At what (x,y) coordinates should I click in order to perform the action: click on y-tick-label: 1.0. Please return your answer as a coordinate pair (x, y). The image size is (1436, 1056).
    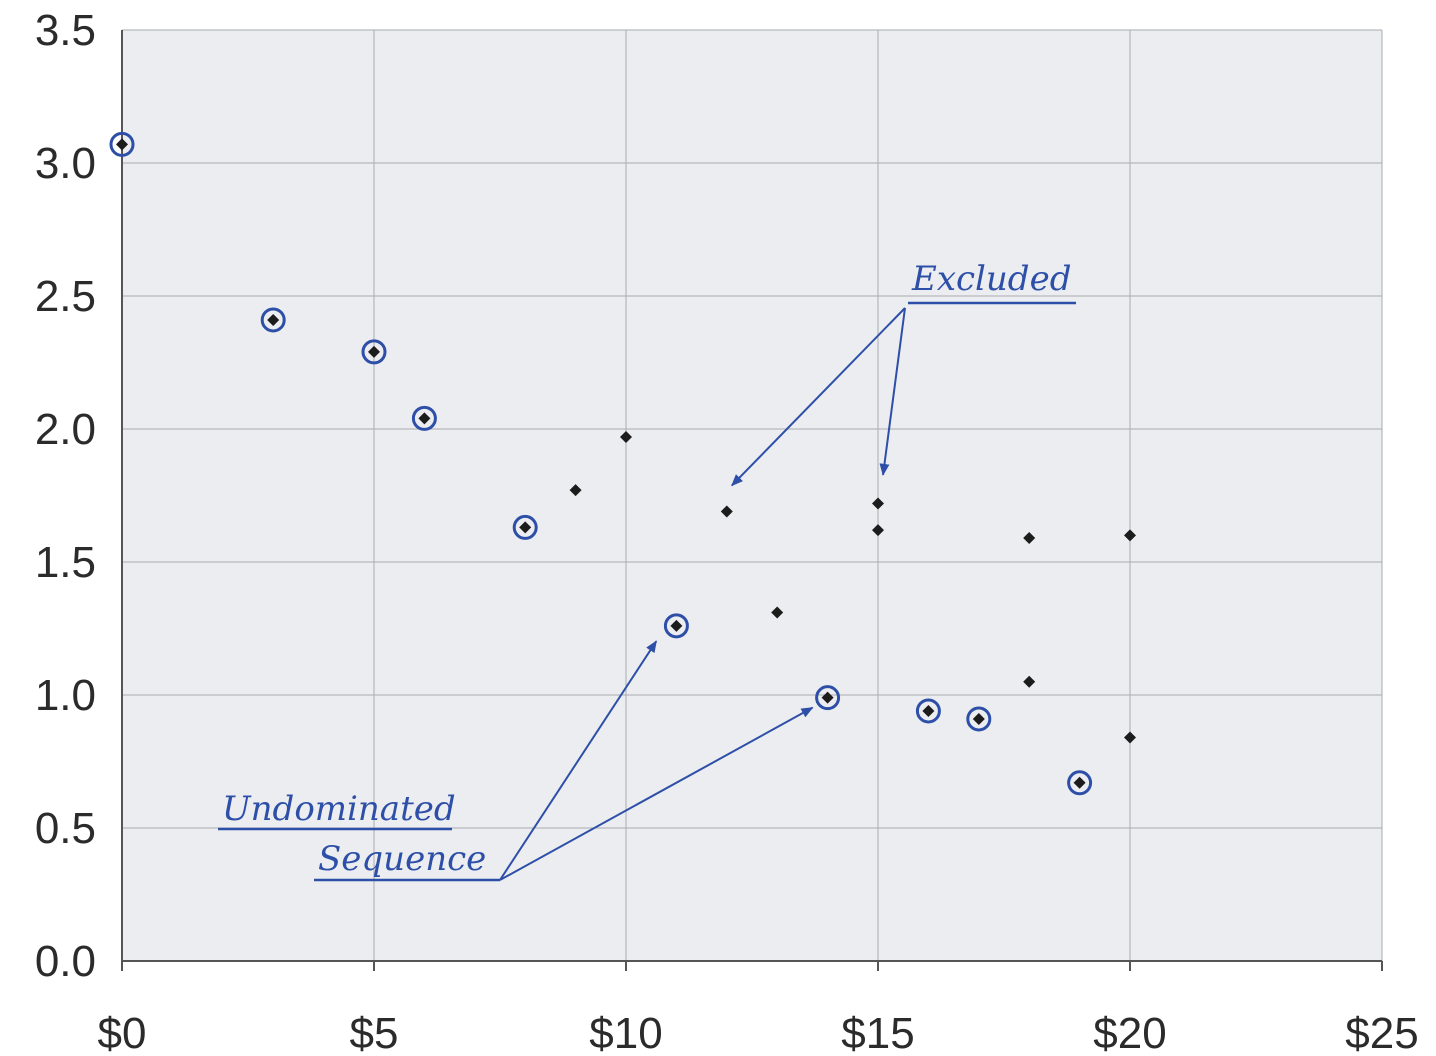
    Looking at the image, I should click on (65, 695).